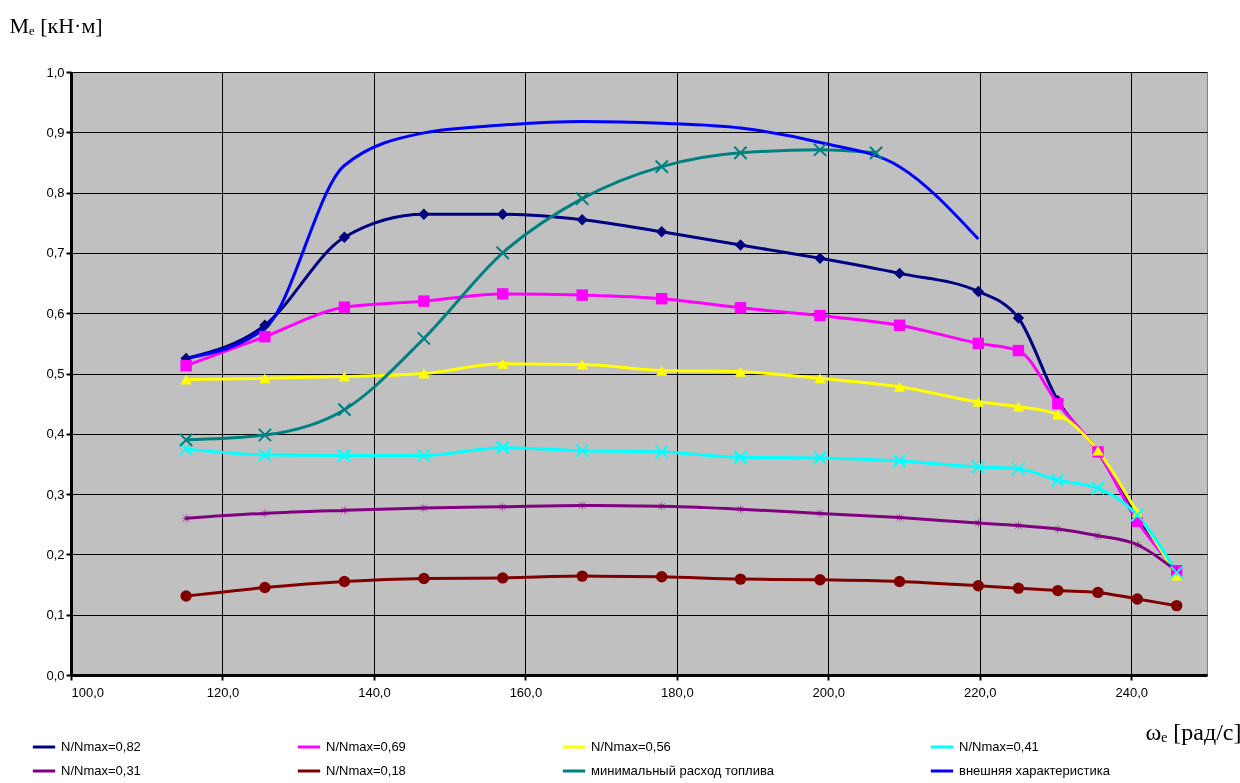 The width and height of the screenshot is (1240, 783). Describe the element at coordinates (829, 692) in the screenshot. I see `x-tick-label: 200,0` at that location.